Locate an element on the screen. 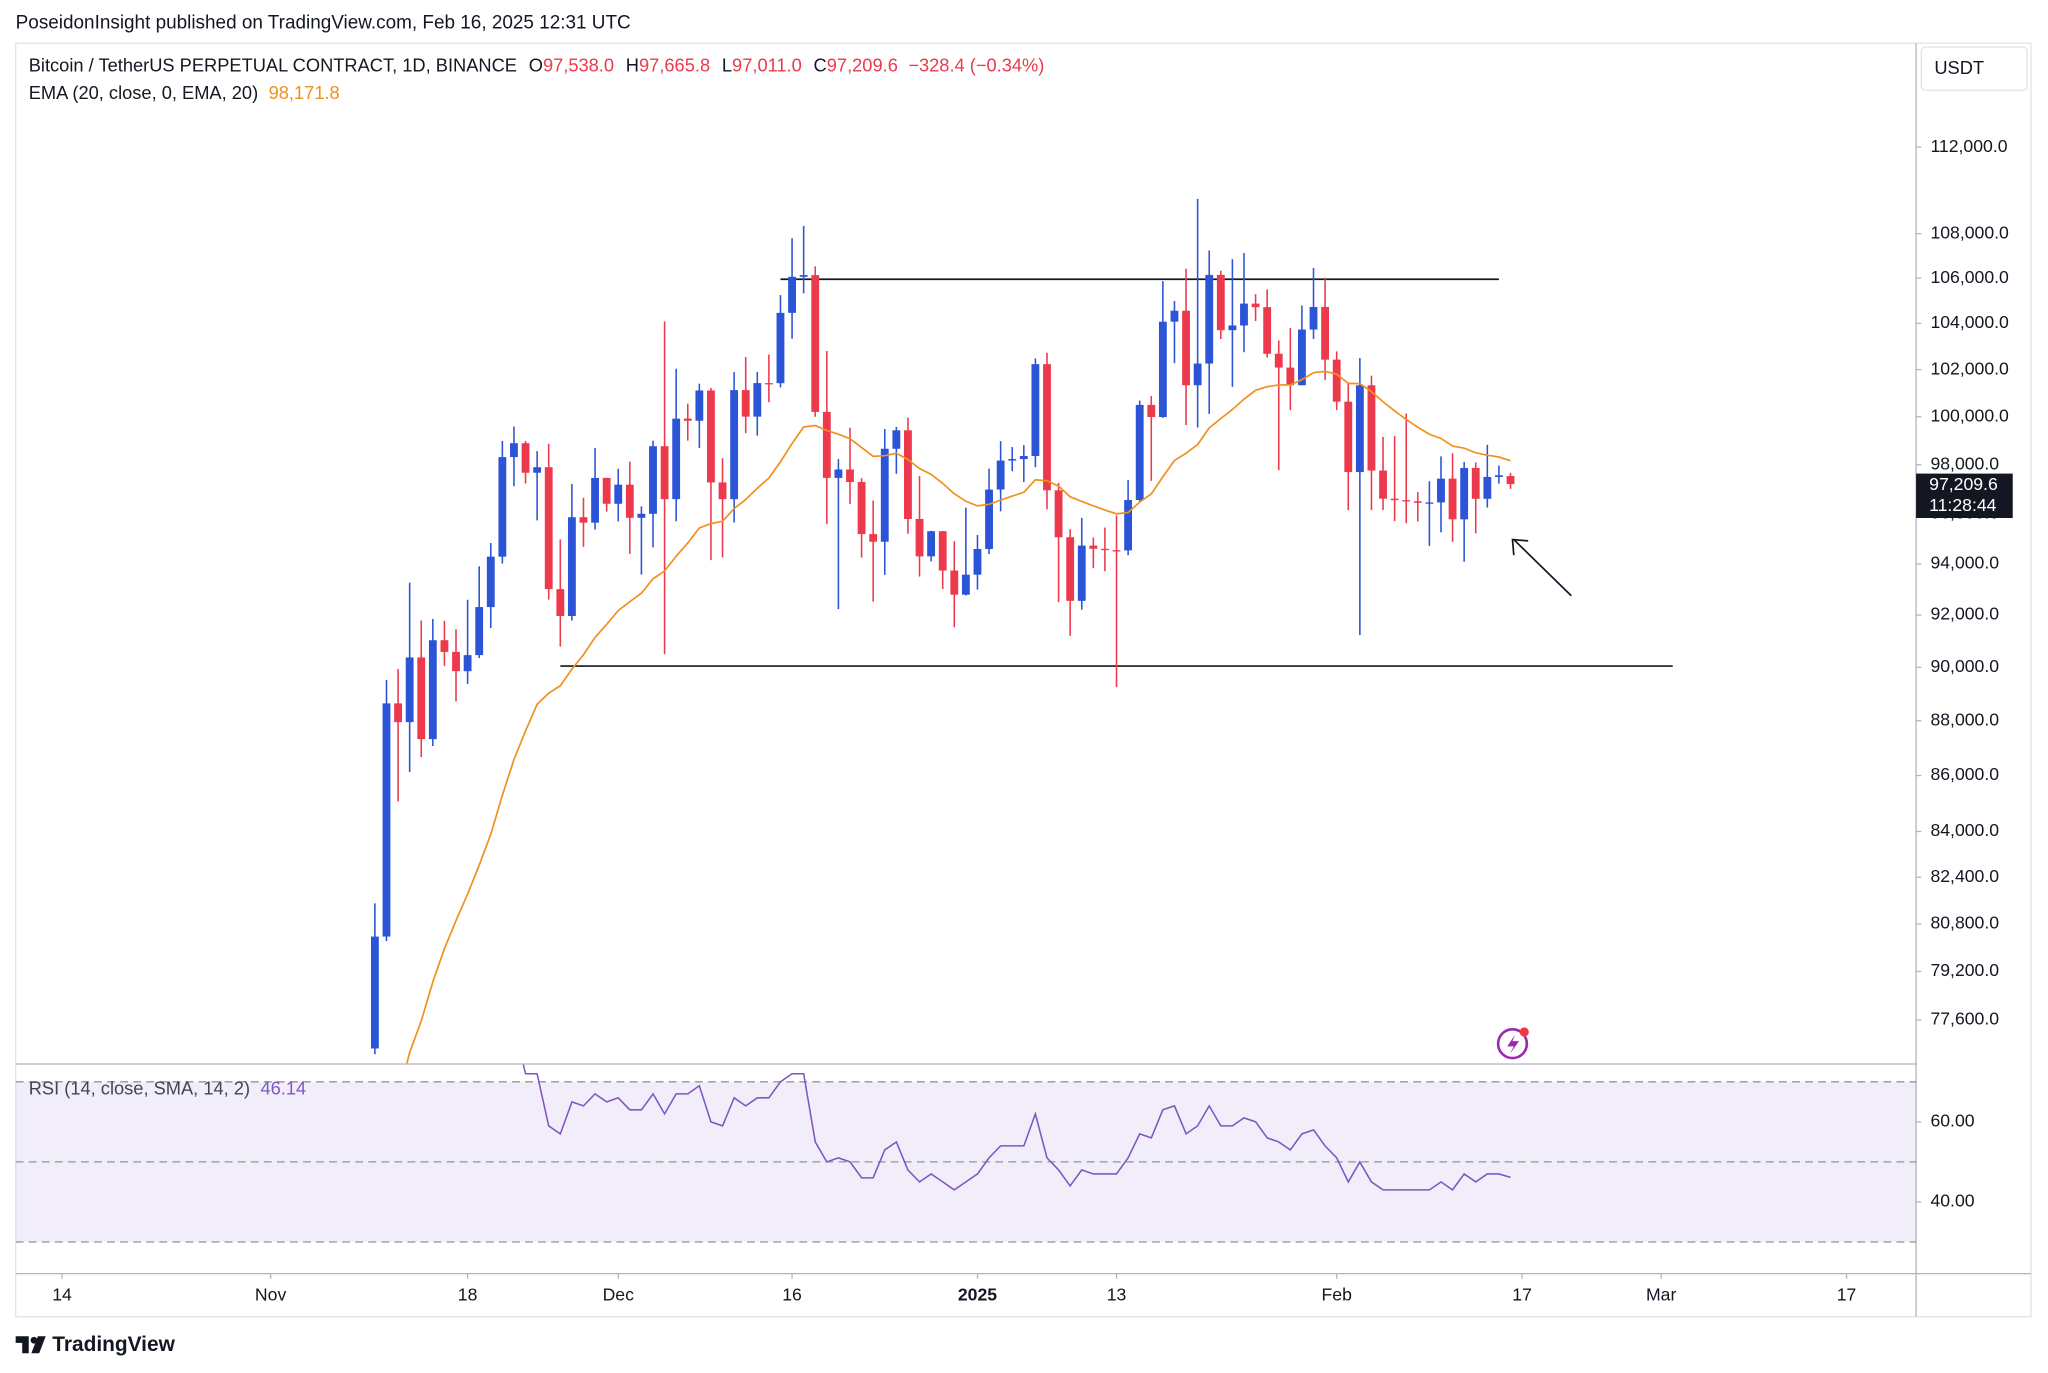 The width and height of the screenshot is (2048, 1373). currency-label: USDT is located at coordinates (1959, 67).